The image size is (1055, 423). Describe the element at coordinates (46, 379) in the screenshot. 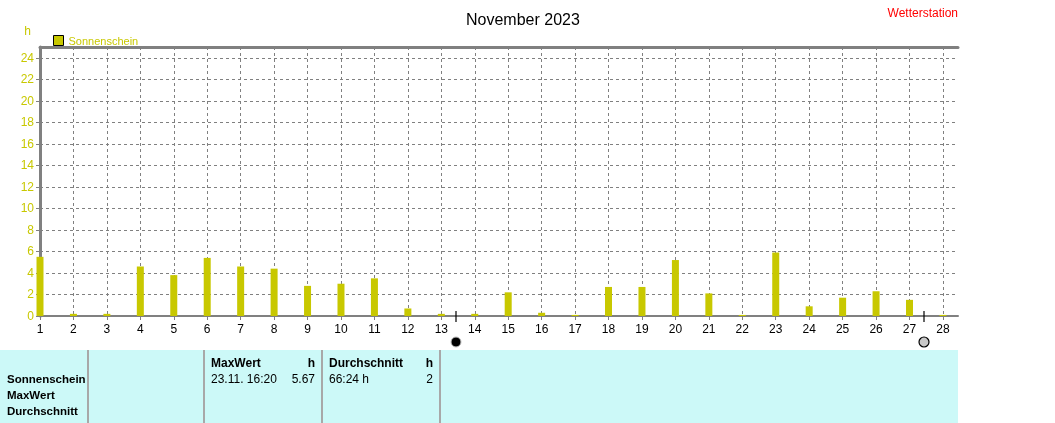

I see `text: Sonnenschein` at that location.